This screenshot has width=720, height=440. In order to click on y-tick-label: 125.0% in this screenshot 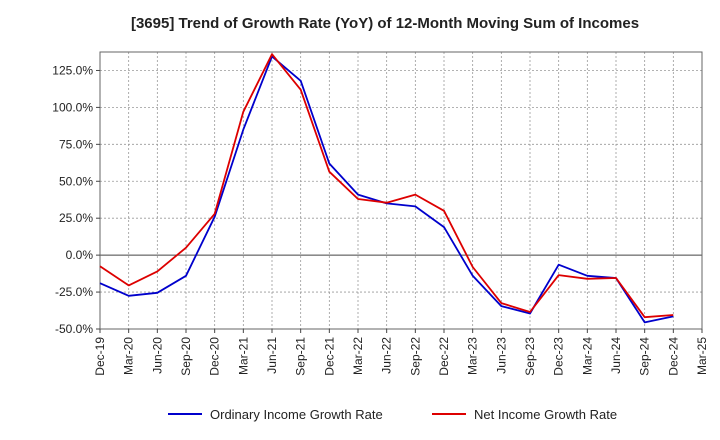, I will do `click(72, 70)`.